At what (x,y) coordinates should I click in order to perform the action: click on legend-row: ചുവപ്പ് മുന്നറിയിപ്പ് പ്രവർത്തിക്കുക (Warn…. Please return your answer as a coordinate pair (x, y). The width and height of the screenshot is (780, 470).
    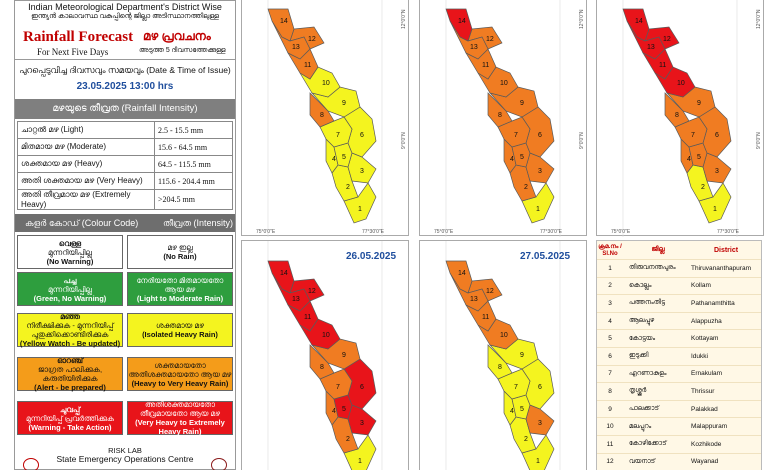
    Looking at the image, I should click on (125, 418).